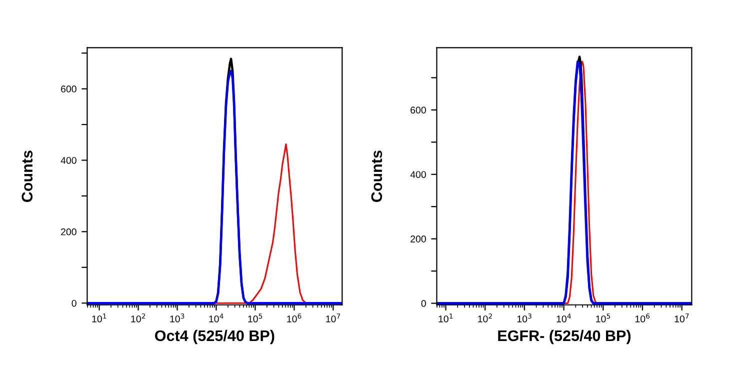  I want to click on x-axis-title: EGFR- (525/40 BP), so click(564, 337).